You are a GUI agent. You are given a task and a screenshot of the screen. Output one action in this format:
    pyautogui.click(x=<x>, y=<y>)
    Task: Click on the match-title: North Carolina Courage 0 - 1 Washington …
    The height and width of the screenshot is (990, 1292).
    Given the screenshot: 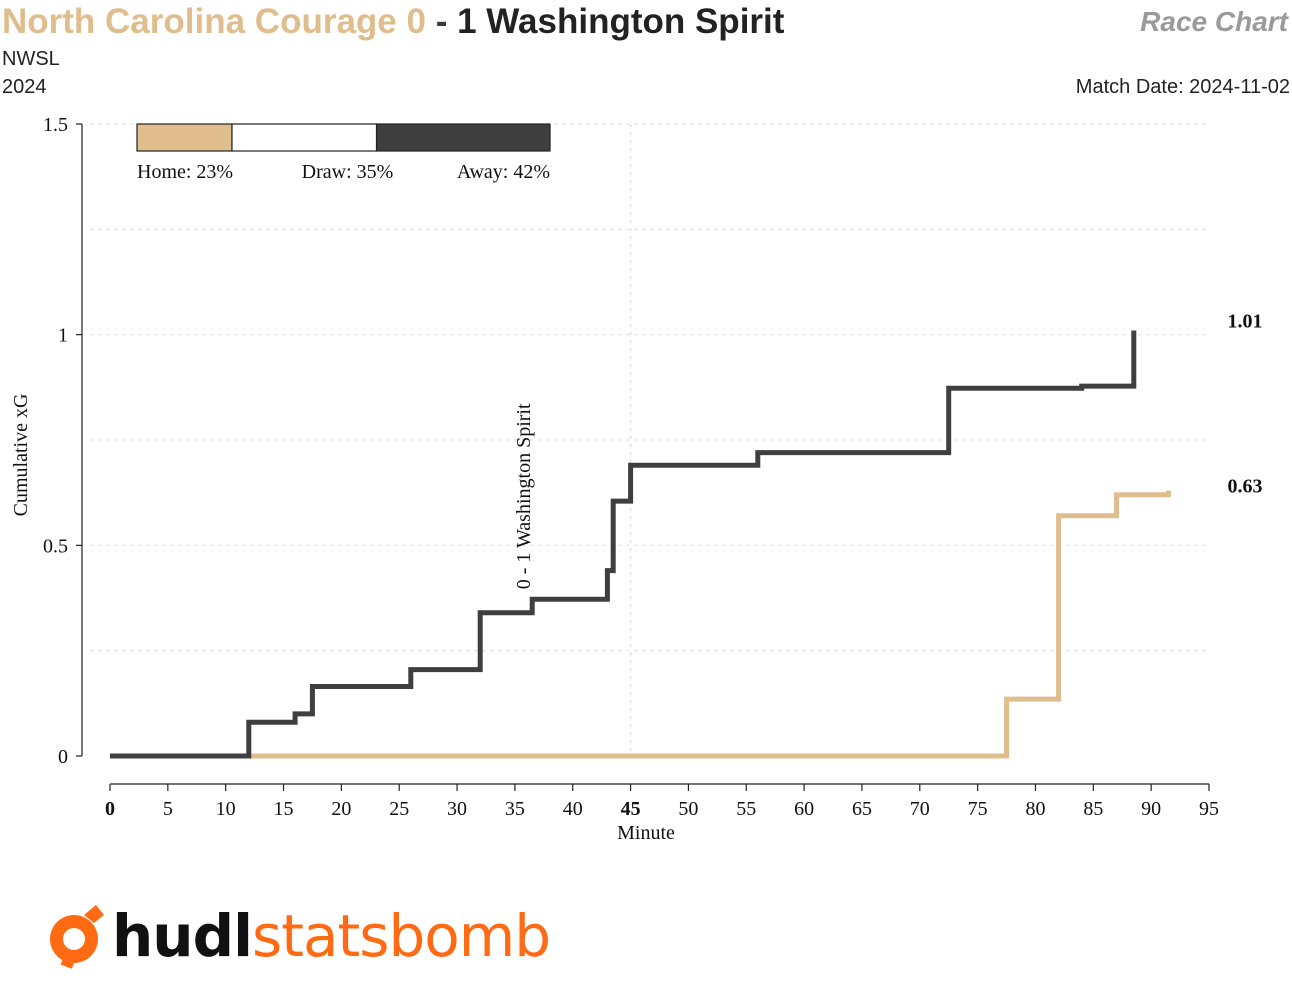 What is the action you would take?
    pyautogui.click(x=393, y=22)
    